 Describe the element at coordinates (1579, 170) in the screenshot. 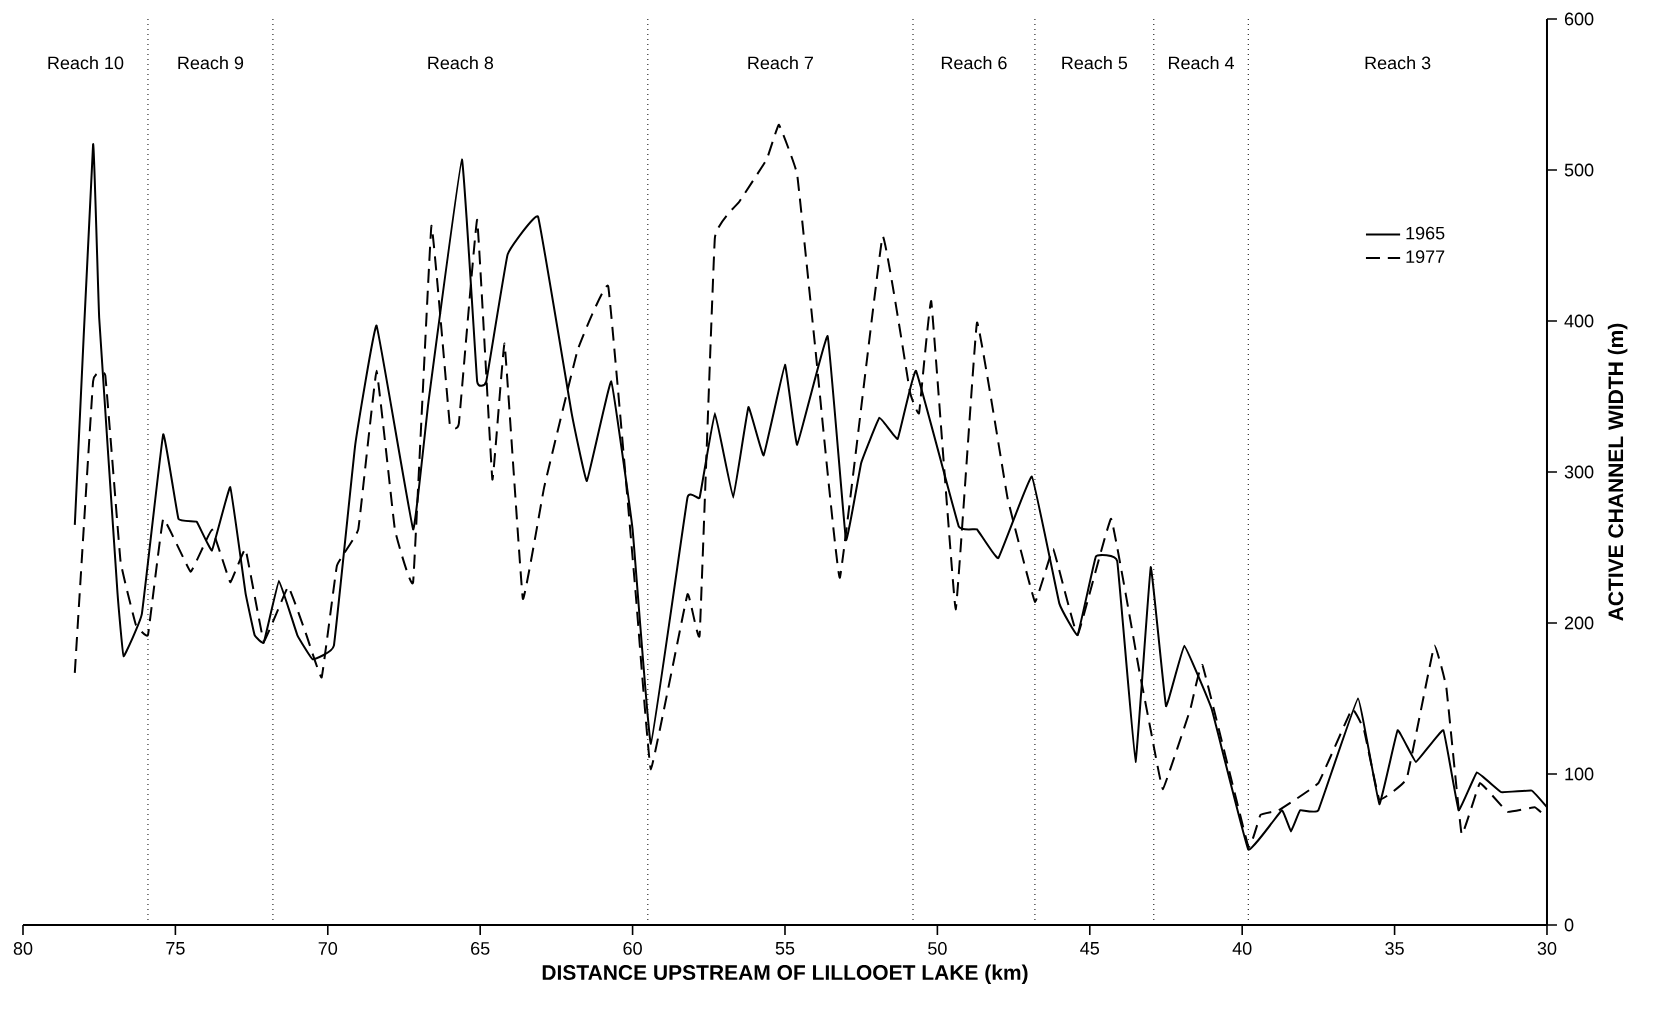

I see `y-tick-label: 500` at that location.